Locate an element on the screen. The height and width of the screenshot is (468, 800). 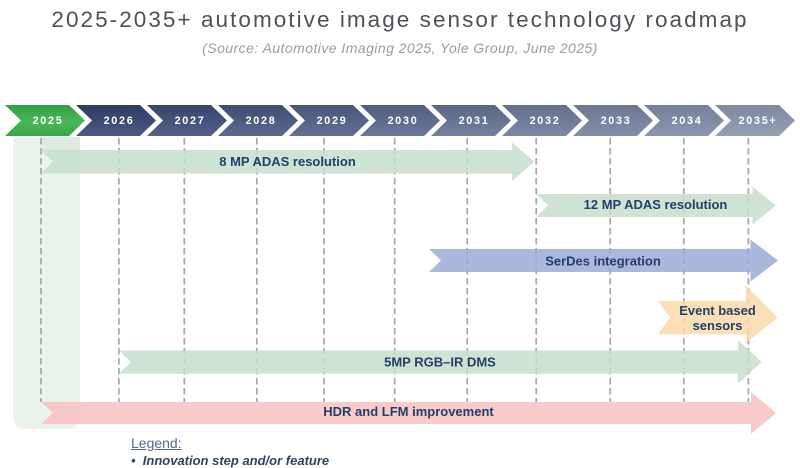
svg-text: SerDes integration is located at coordinates (603, 261).